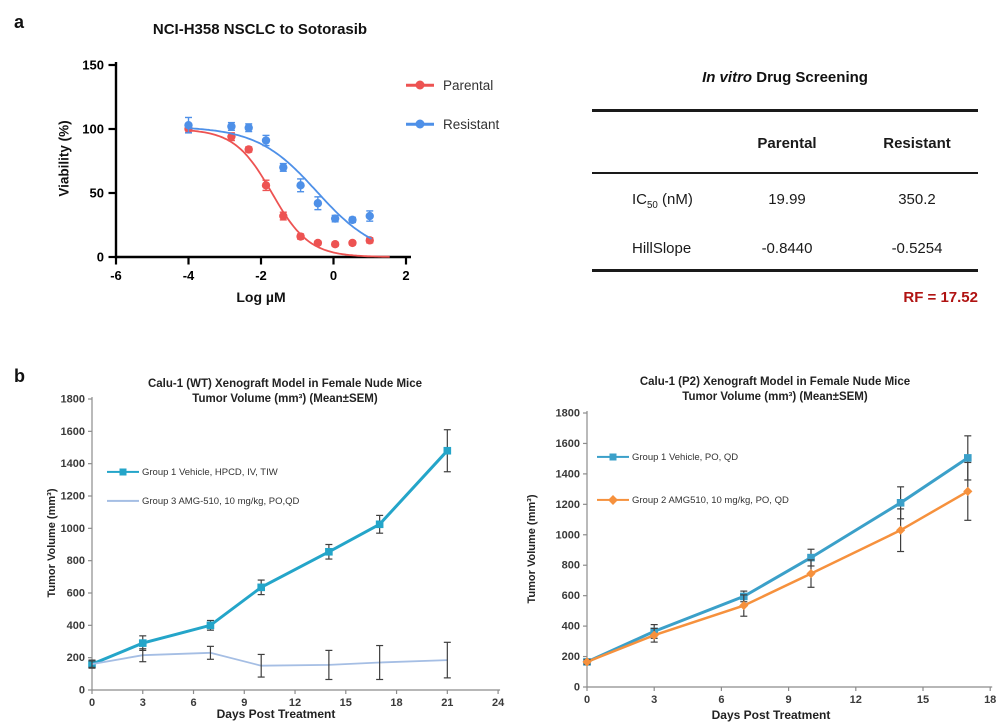  I want to click on table-bottom-rule, so click(785, 270).